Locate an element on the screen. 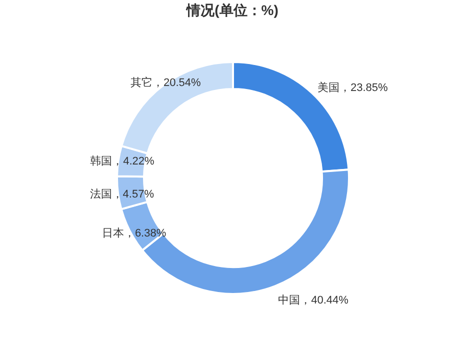 The height and width of the screenshot is (338, 453). title: 情况(单位：%) is located at coordinates (232, 10).